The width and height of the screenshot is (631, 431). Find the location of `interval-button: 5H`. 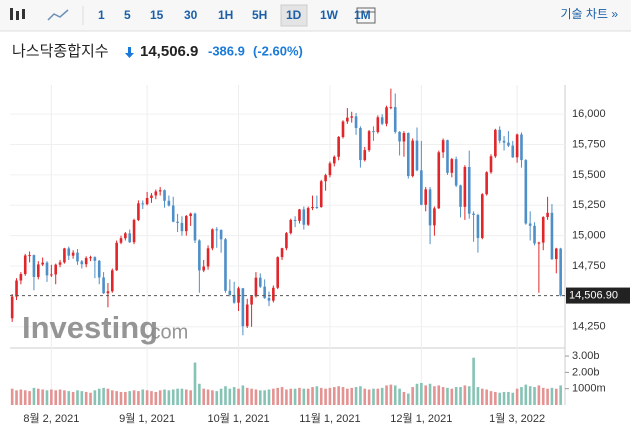

interval-button: 5H is located at coordinates (259, 15).